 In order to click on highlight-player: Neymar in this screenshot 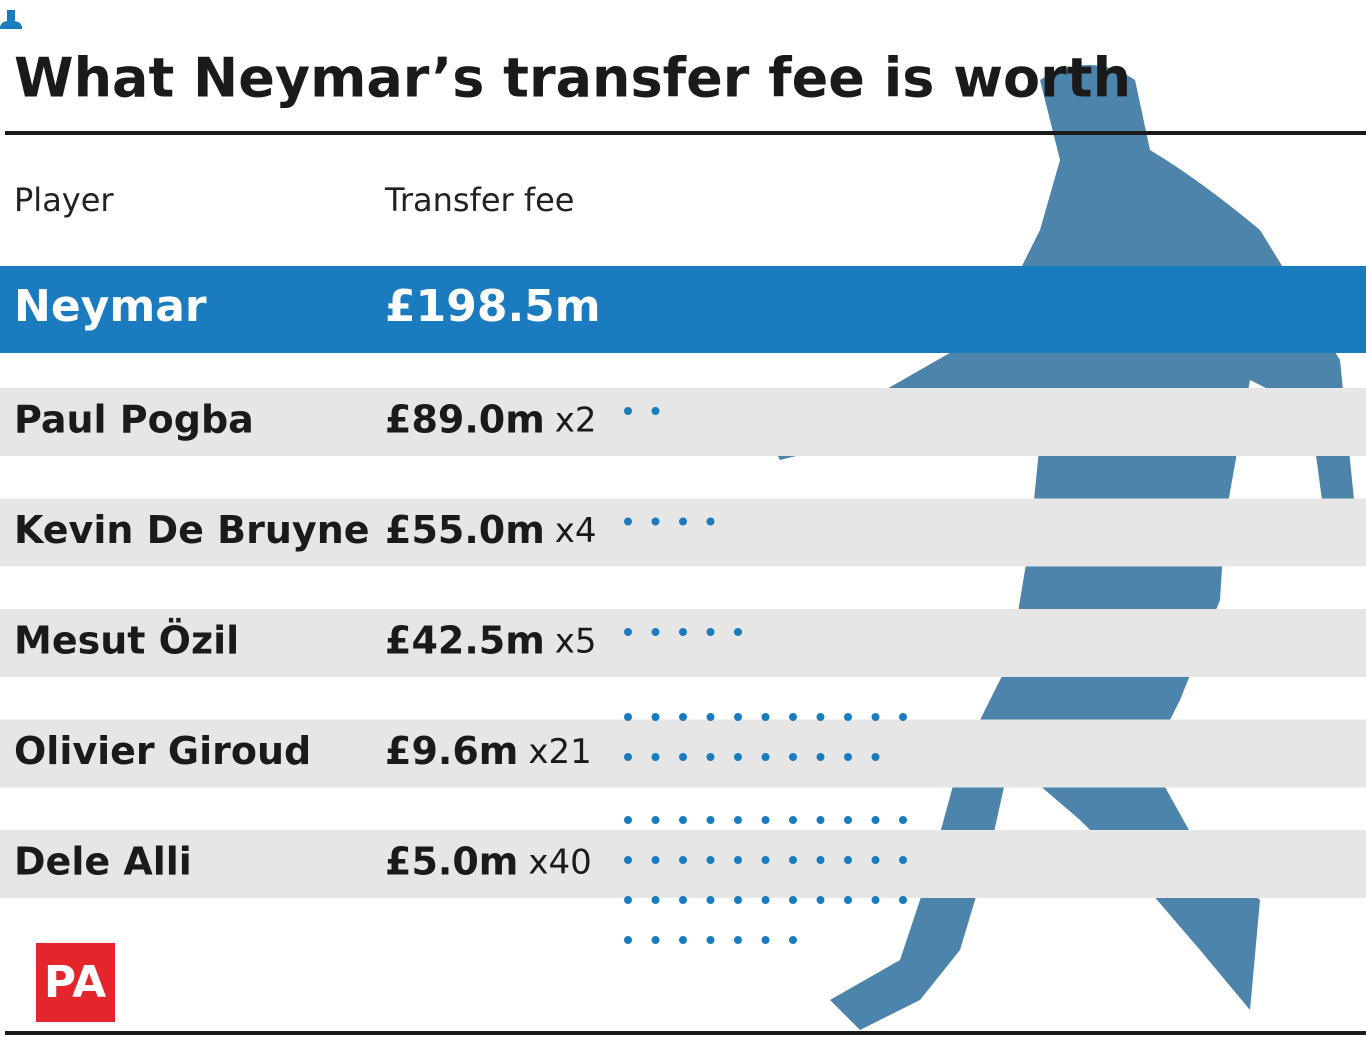, I will do `click(110, 306)`.